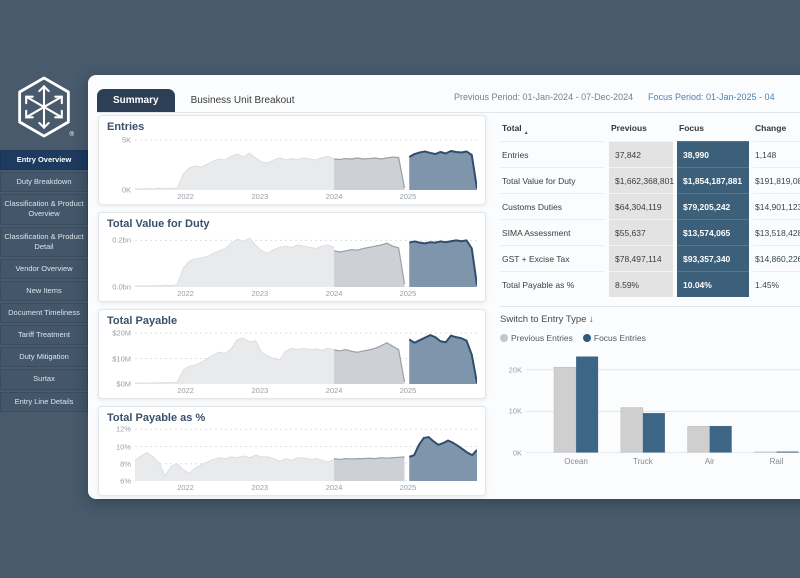  Describe the element at coordinates (123, 384) in the screenshot. I see `y-tick-label: $0M` at that location.